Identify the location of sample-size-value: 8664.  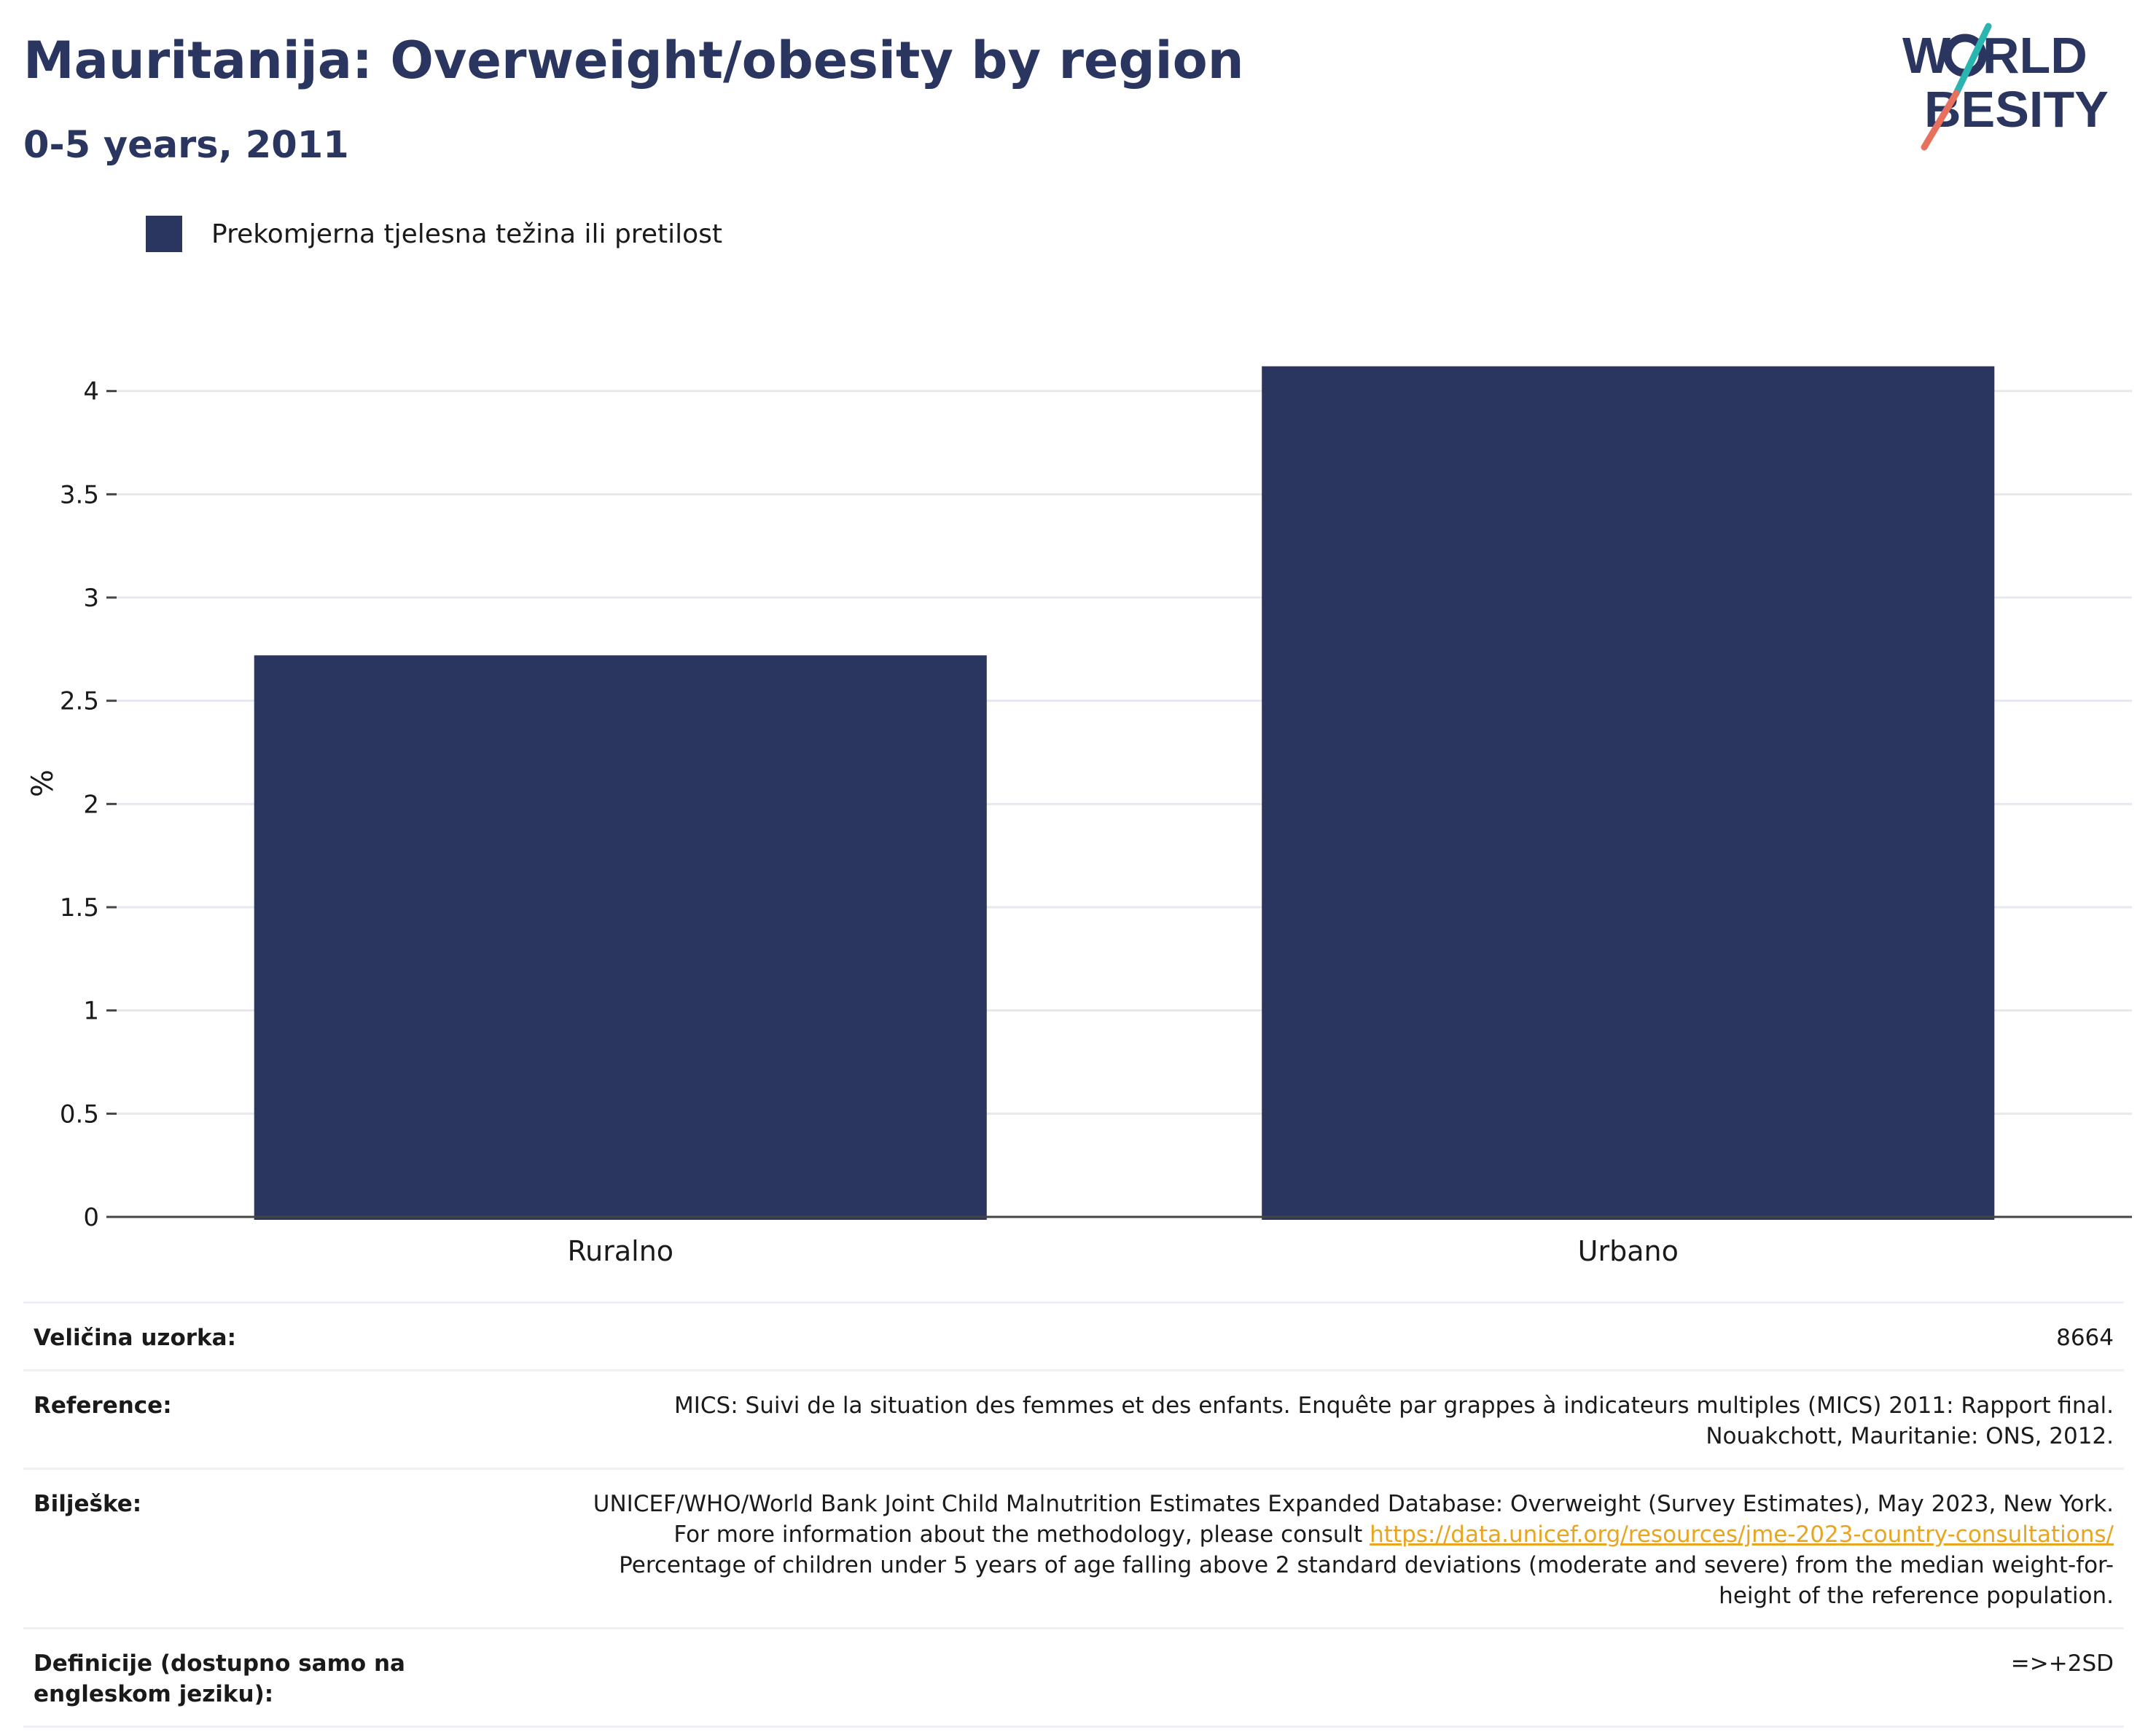
(2085, 1338).